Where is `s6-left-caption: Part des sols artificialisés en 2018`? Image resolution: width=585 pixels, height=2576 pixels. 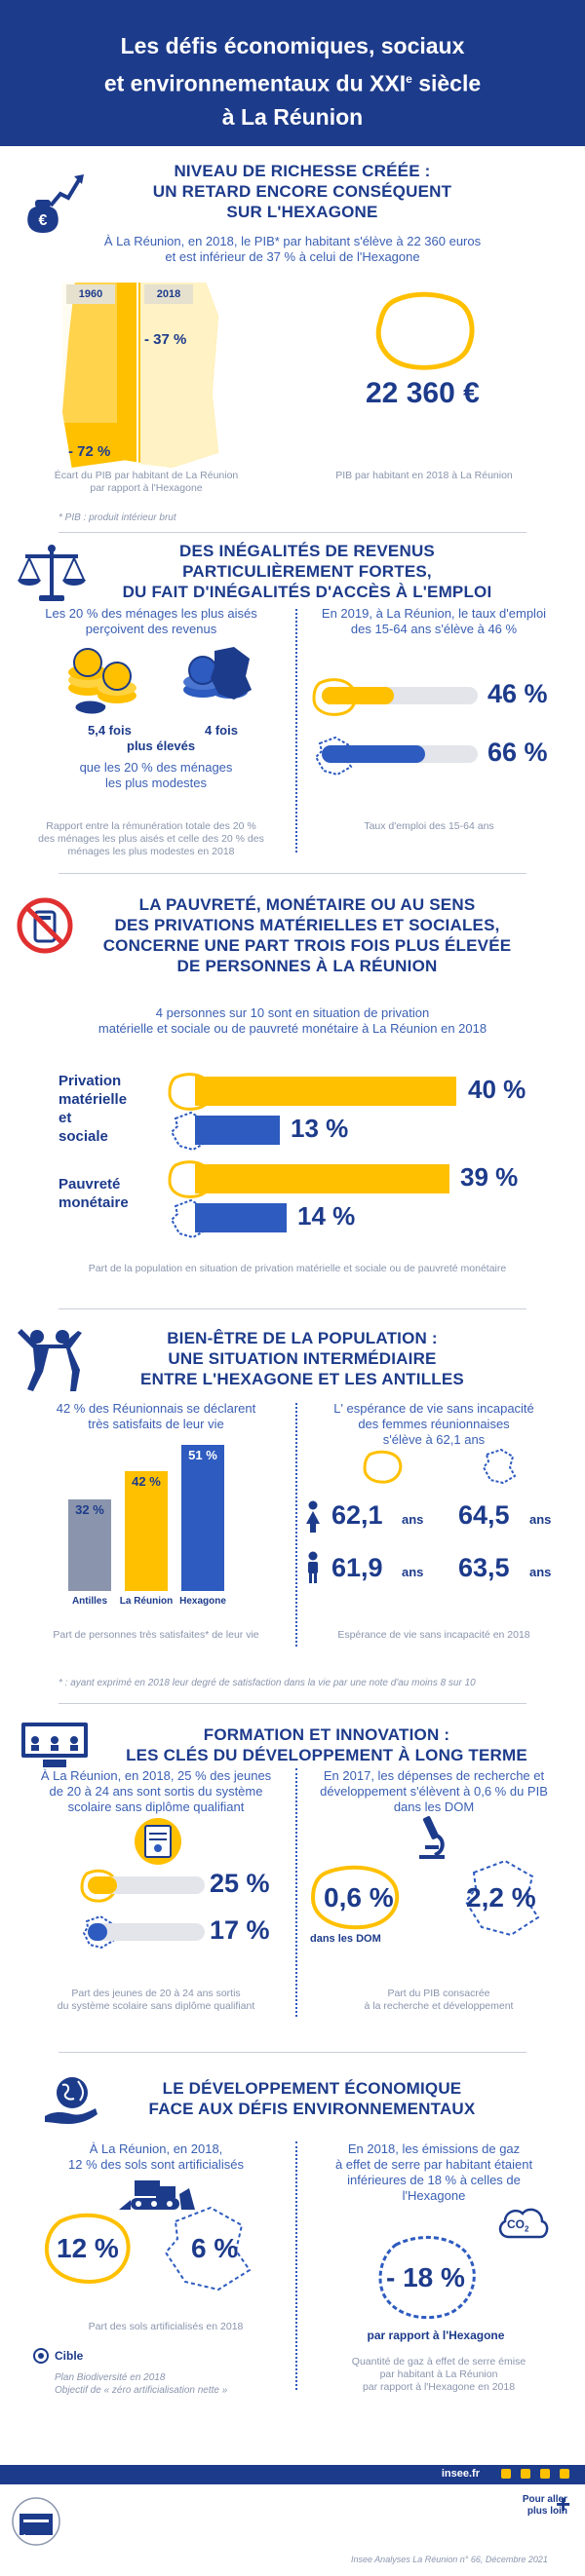
s6-left-caption: Part des sols artificialisés en 2018 is located at coordinates (166, 2326).